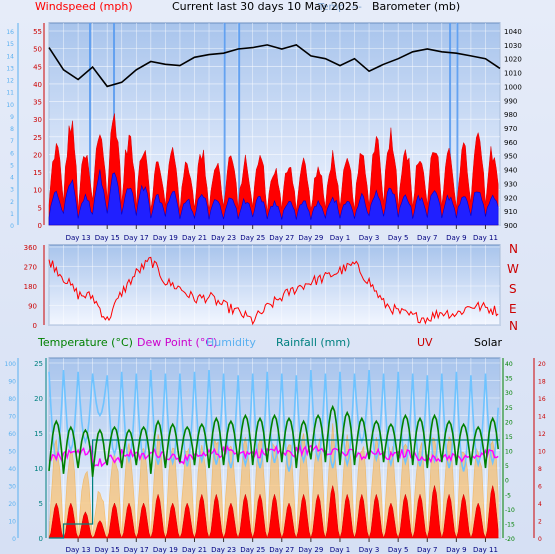 The image size is (555, 554). What do you see at coordinates (542, 417) in the screenshot?
I see `uv-tick-label: 14` at bounding box center [542, 417].